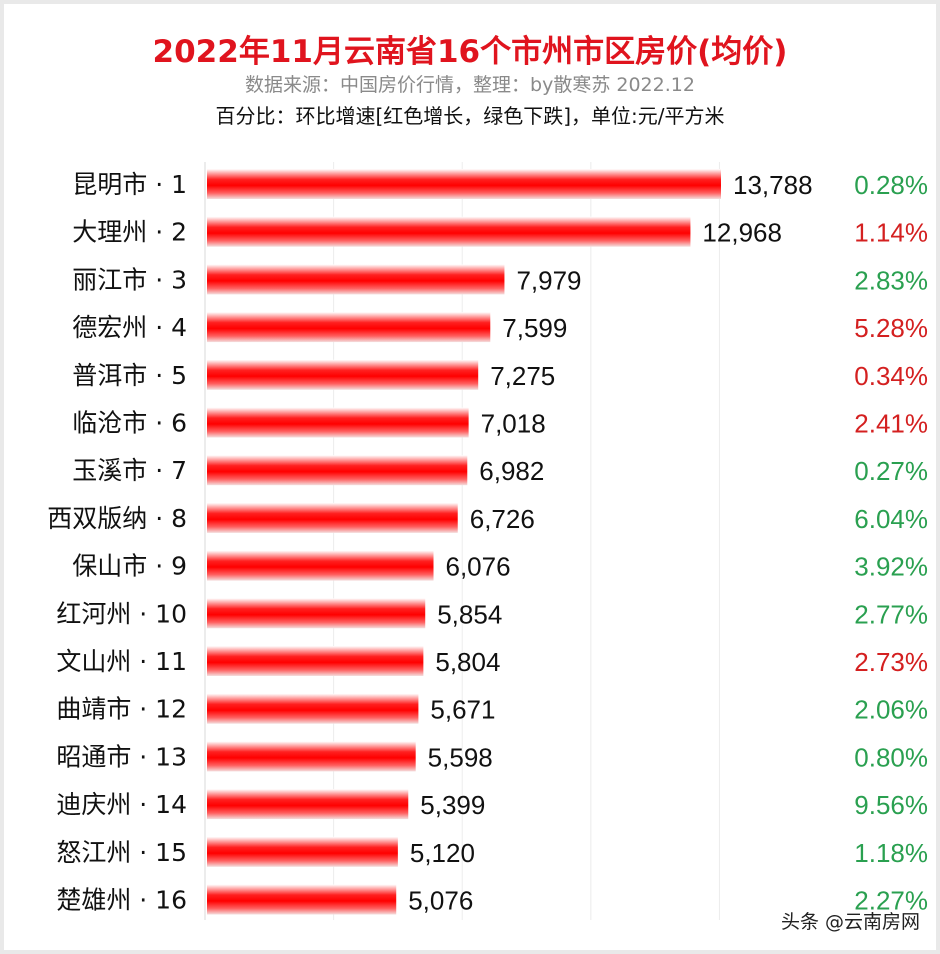 The height and width of the screenshot is (954, 940). Describe the element at coordinates (891, 757) in the screenshot. I see `change-label: 0.80%` at that location.